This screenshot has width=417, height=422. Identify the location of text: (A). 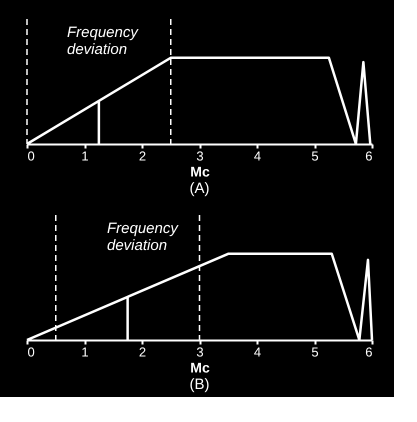
(200, 188).